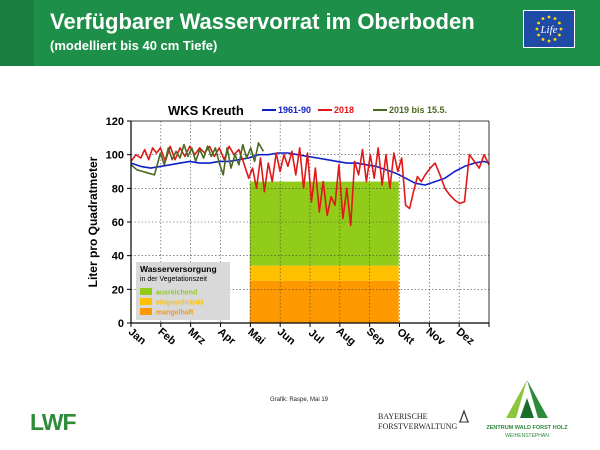  What do you see at coordinates (176, 293) in the screenshot?
I see `supply-legend-label: ausreichend` at bounding box center [176, 293].